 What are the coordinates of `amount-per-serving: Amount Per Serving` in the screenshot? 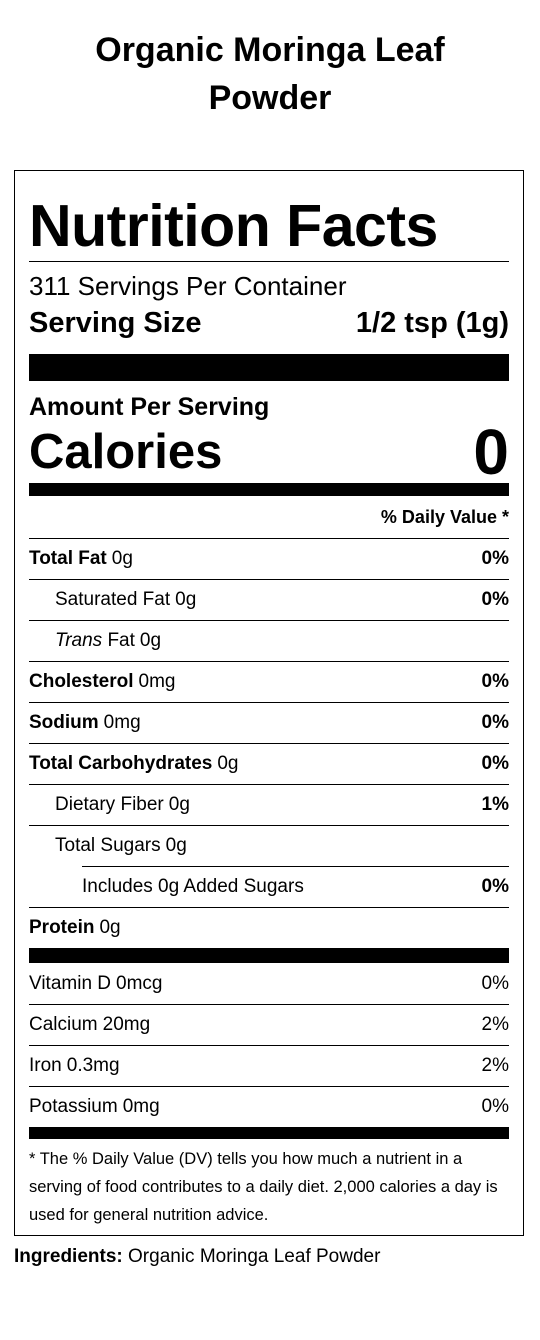 It's located at (149, 407).